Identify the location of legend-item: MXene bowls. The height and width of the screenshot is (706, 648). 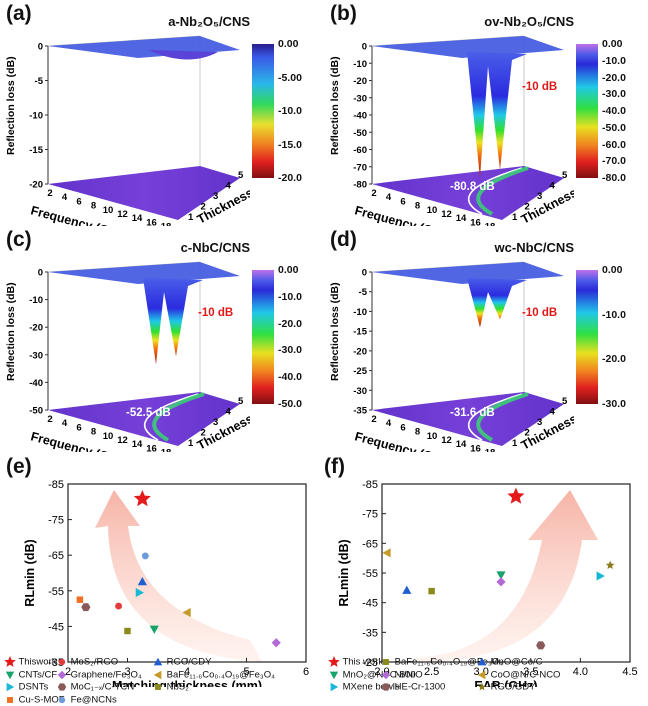
(364, 687).